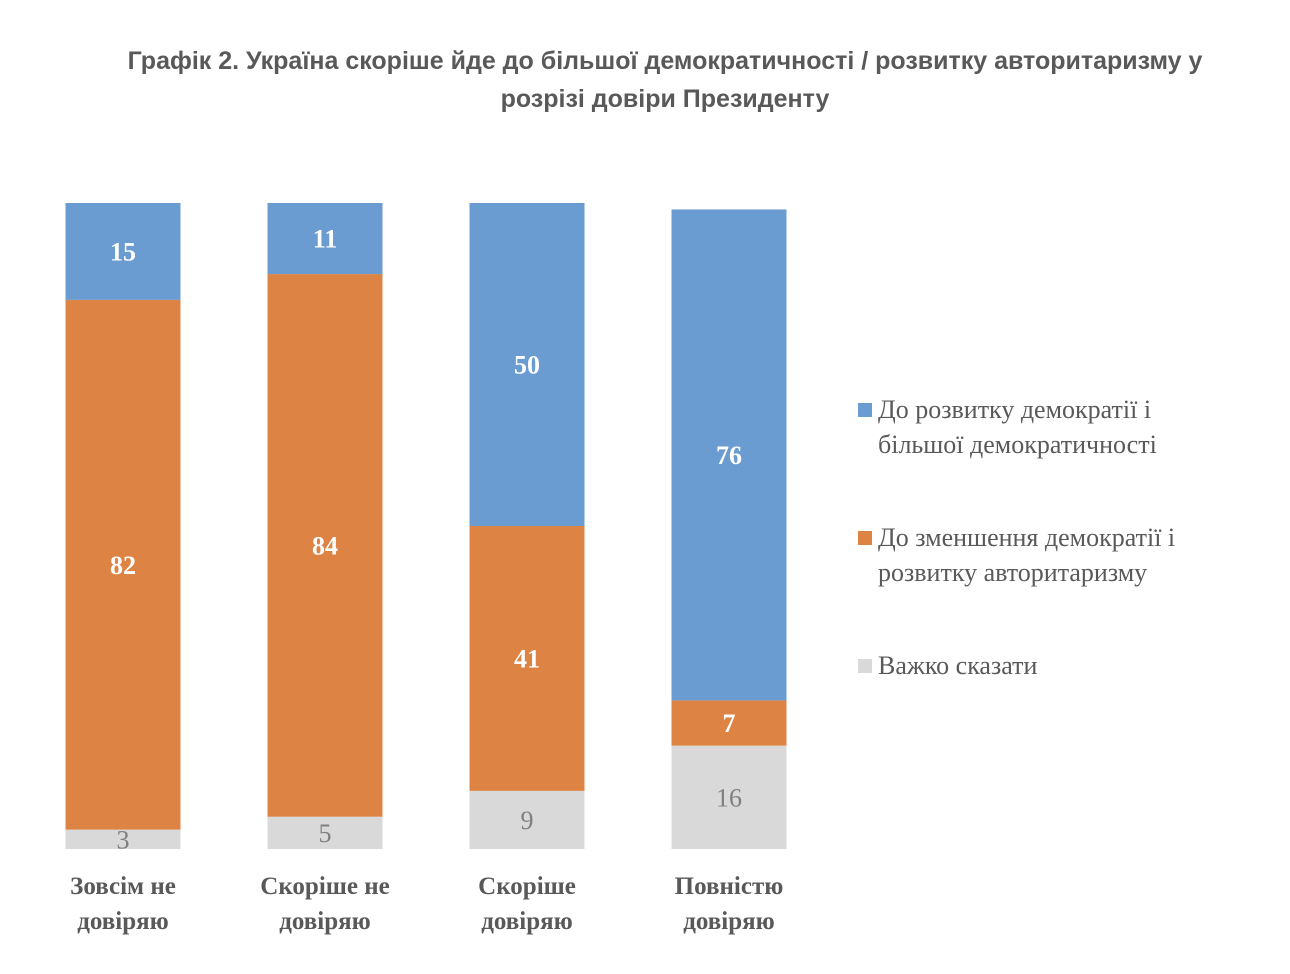 This screenshot has width=1290, height=974. I want to click on bar-segment-s2-c3, so click(729, 797).